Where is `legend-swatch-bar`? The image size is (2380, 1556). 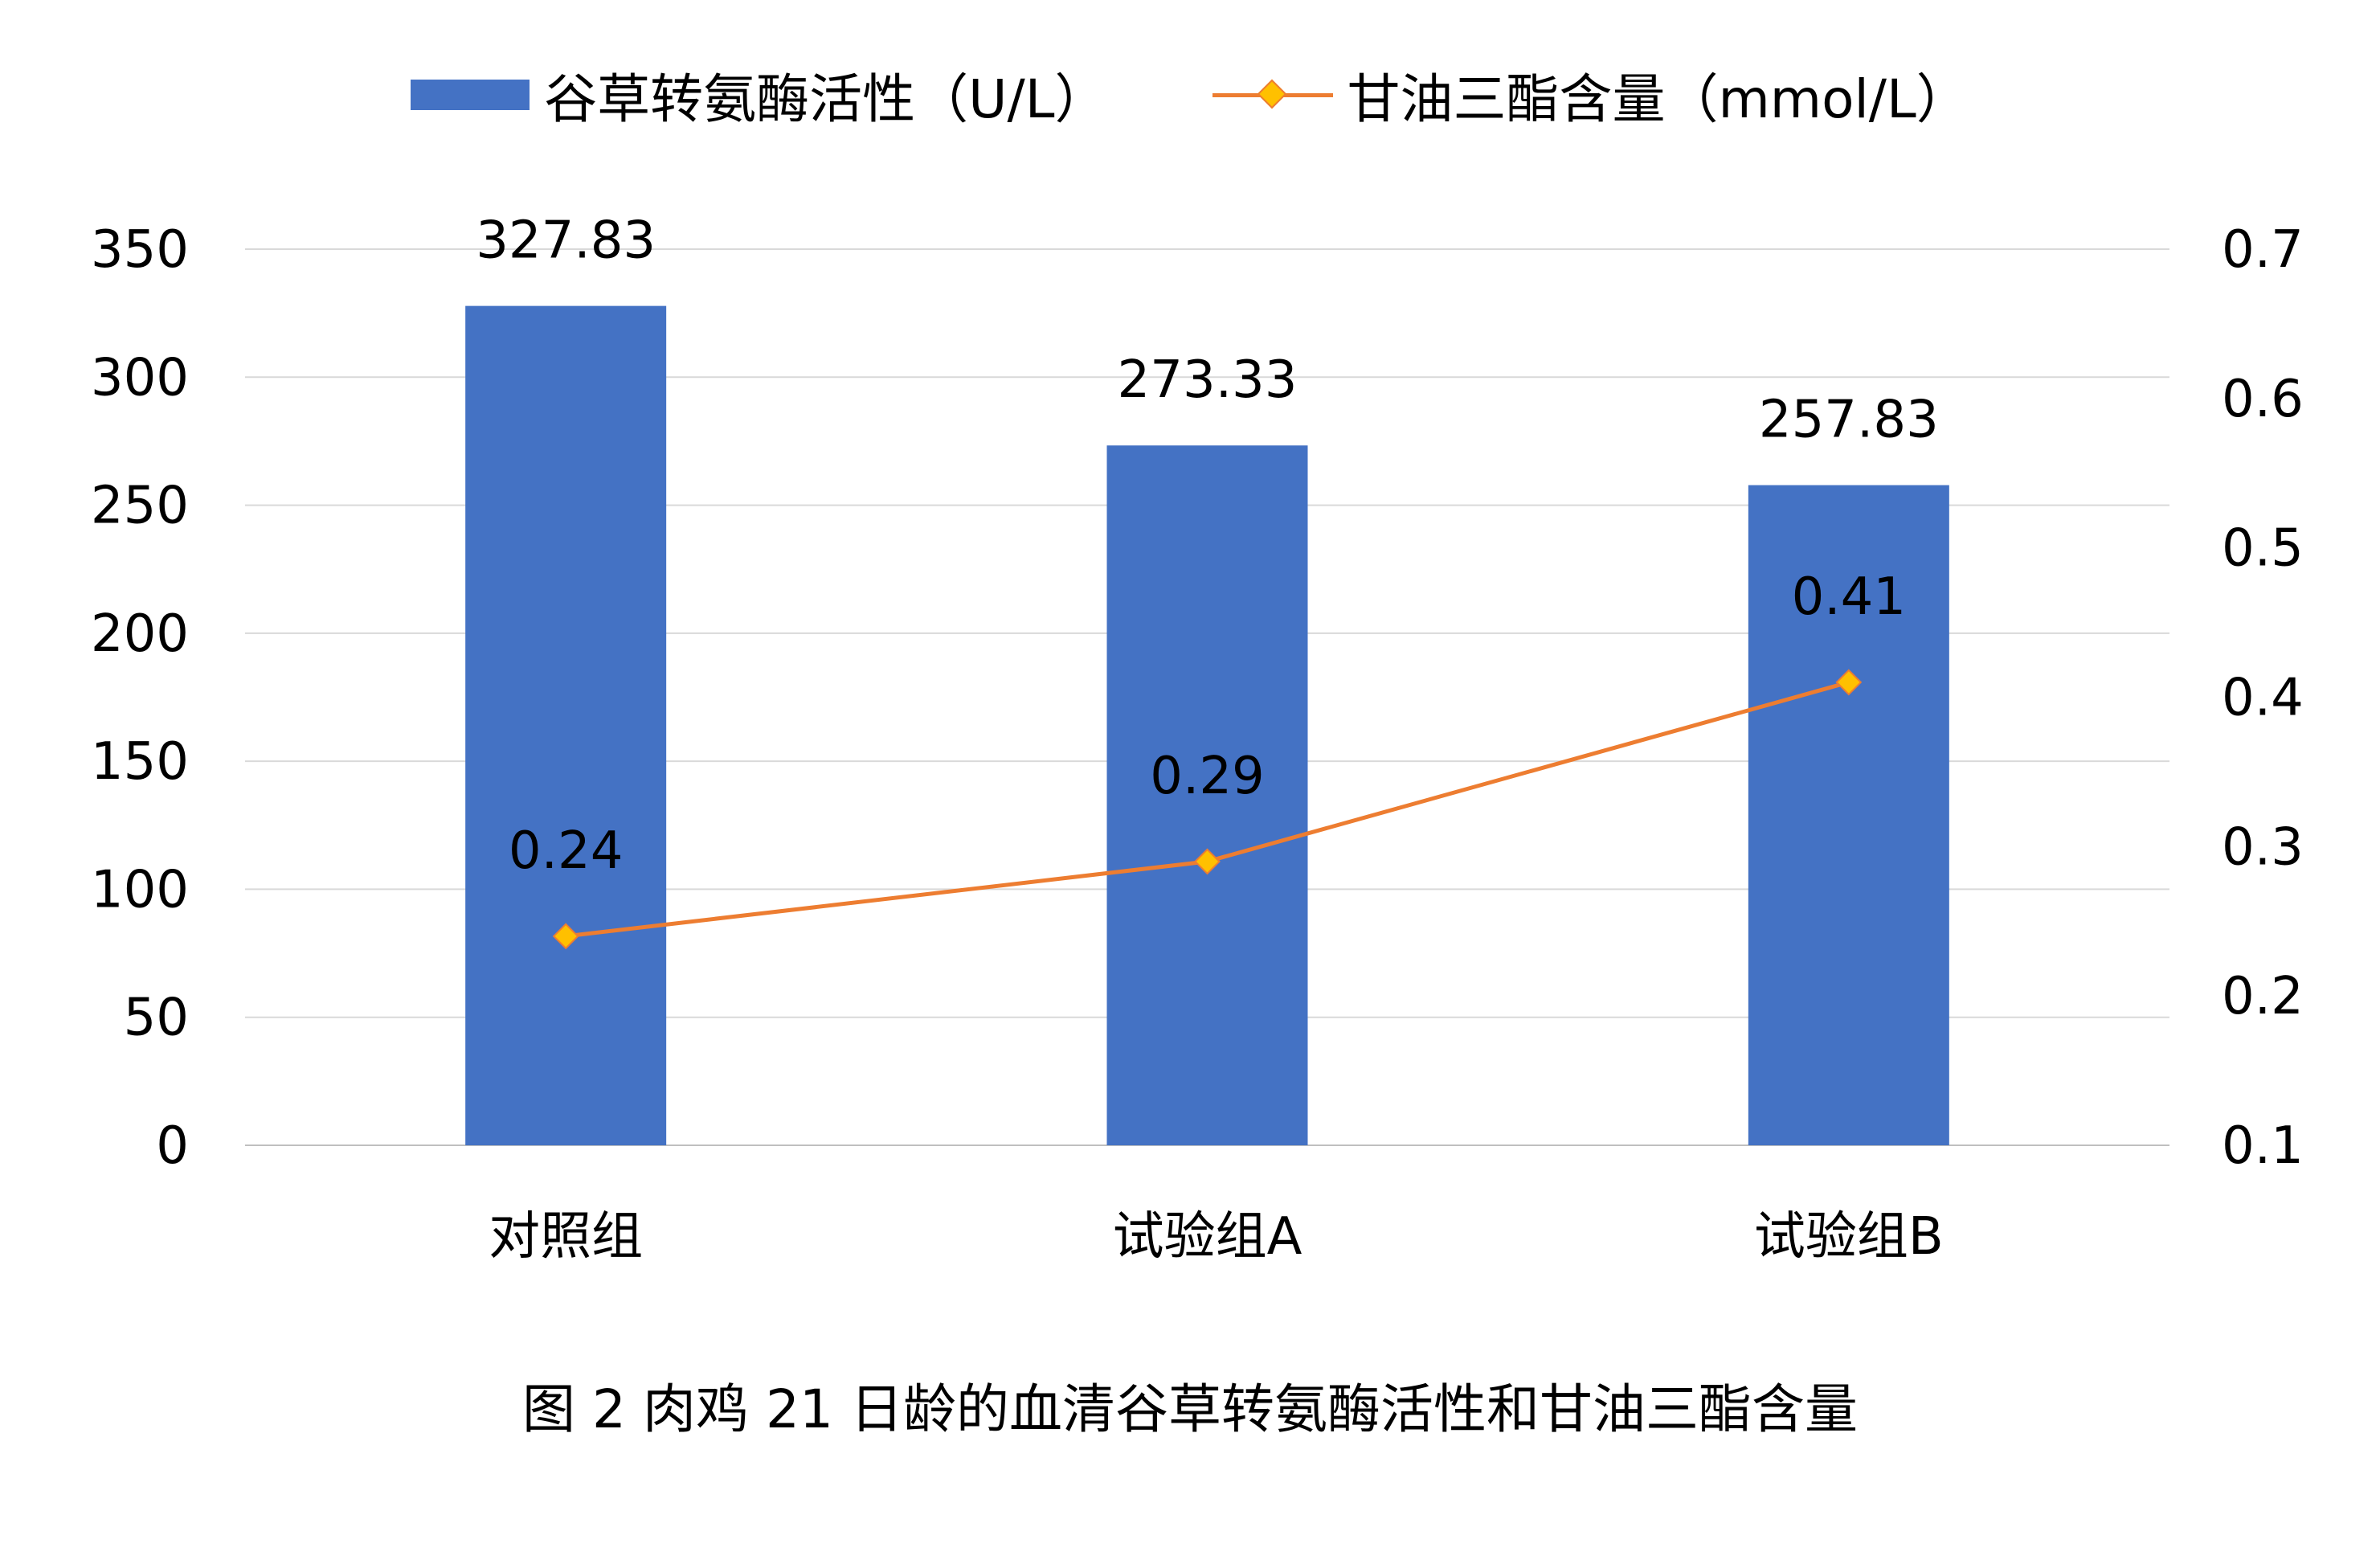
legend-swatch-bar is located at coordinates (470, 95).